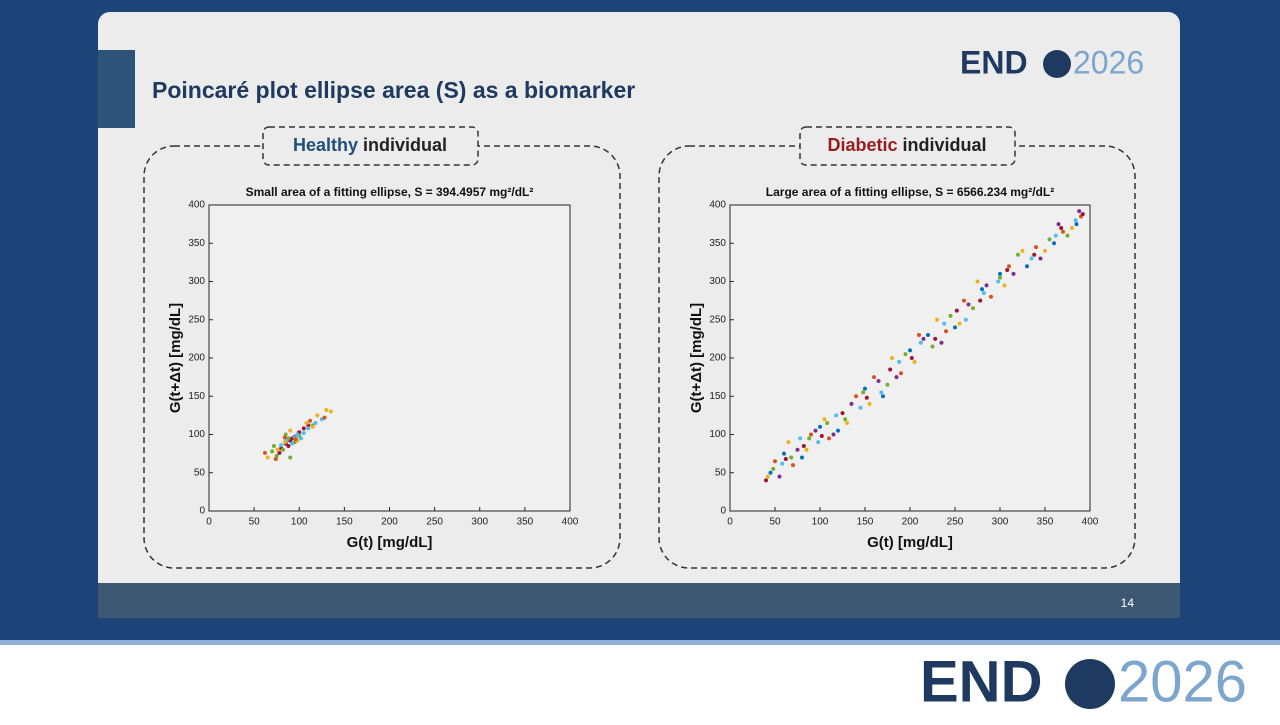 This screenshot has width=1280, height=725. Describe the element at coordinates (910, 542) in the screenshot. I see `x-axis-label: G(t) [mg/dL]` at that location.